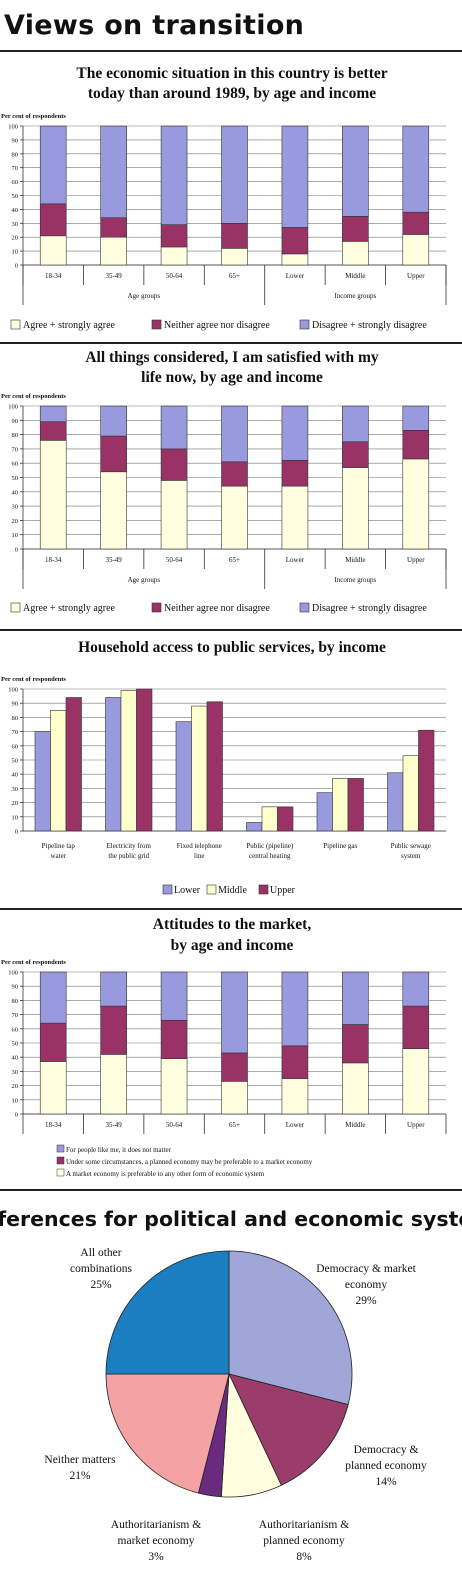  I want to click on legend-label: Upper, so click(283, 890).